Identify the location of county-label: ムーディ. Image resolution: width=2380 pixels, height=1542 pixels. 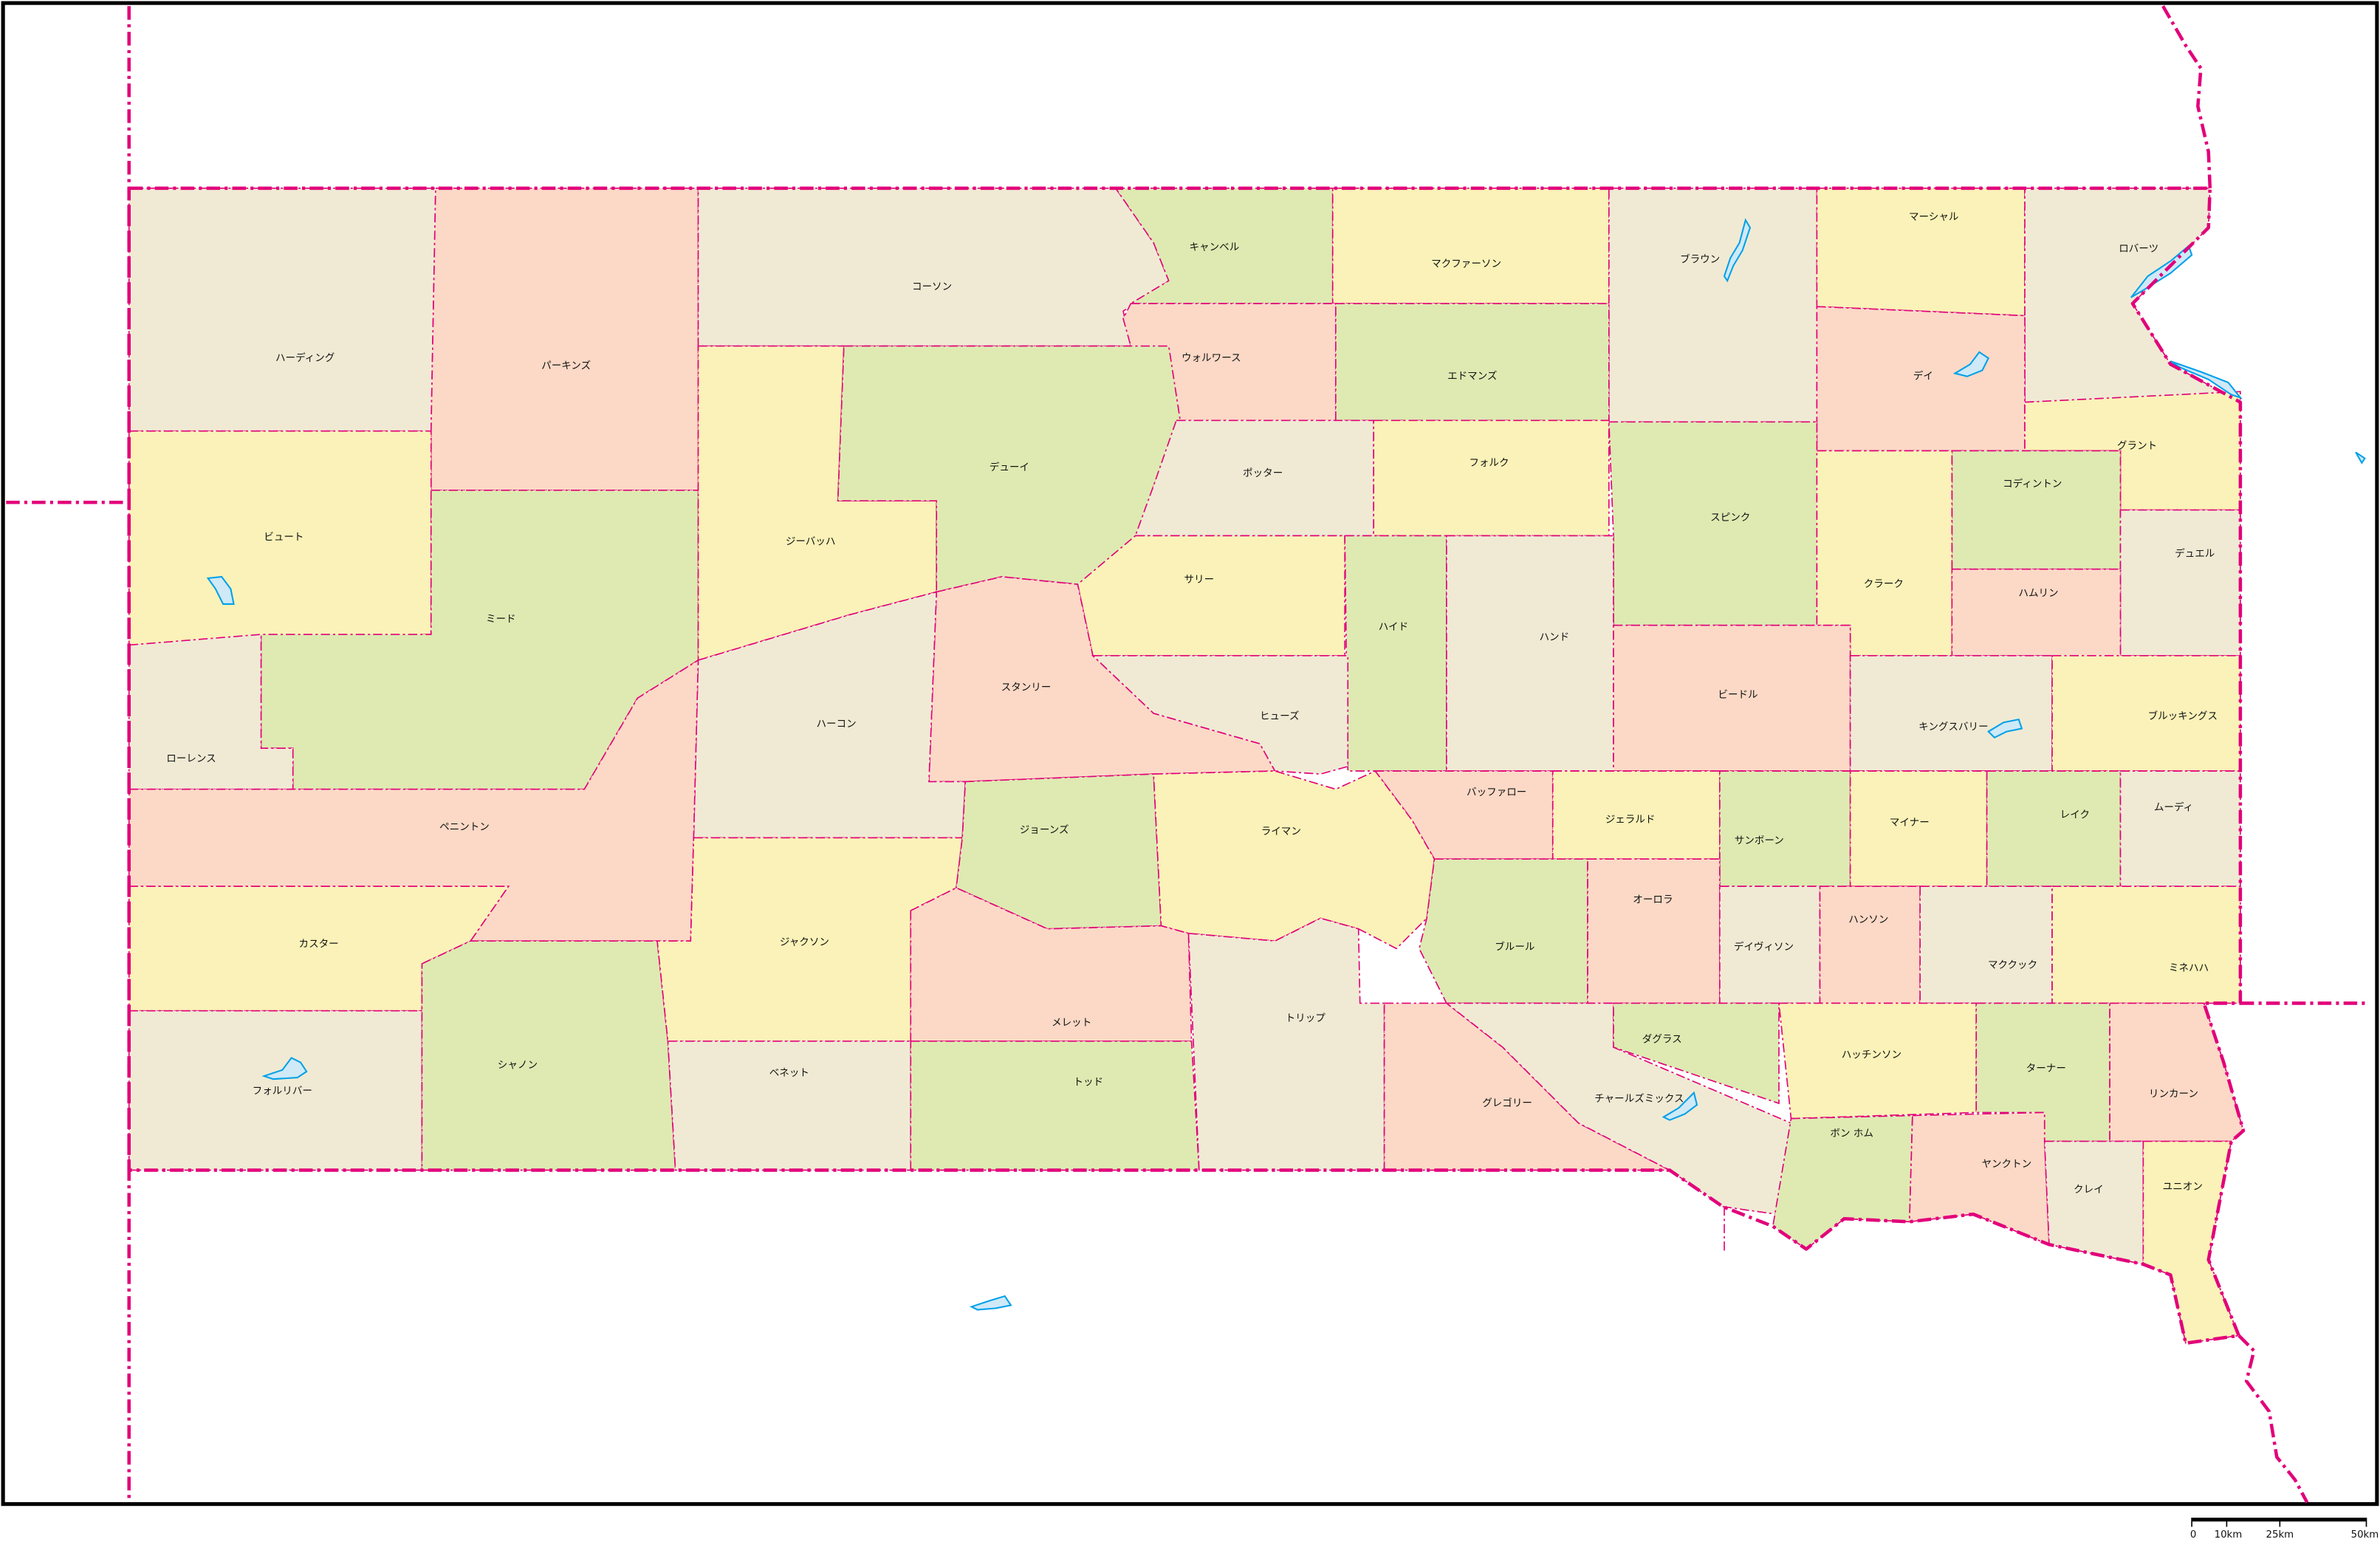
(2173, 807).